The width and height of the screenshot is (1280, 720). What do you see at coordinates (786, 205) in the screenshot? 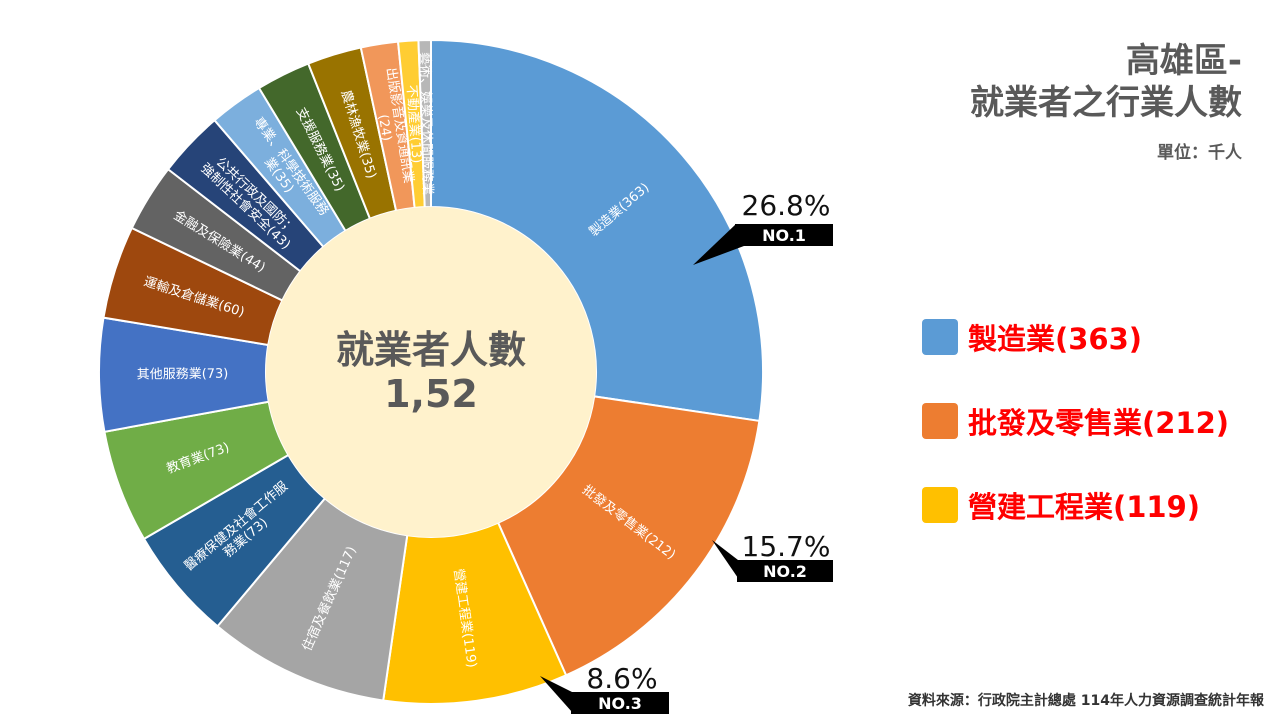
I see `callout-percent: 26.8%` at bounding box center [786, 205].